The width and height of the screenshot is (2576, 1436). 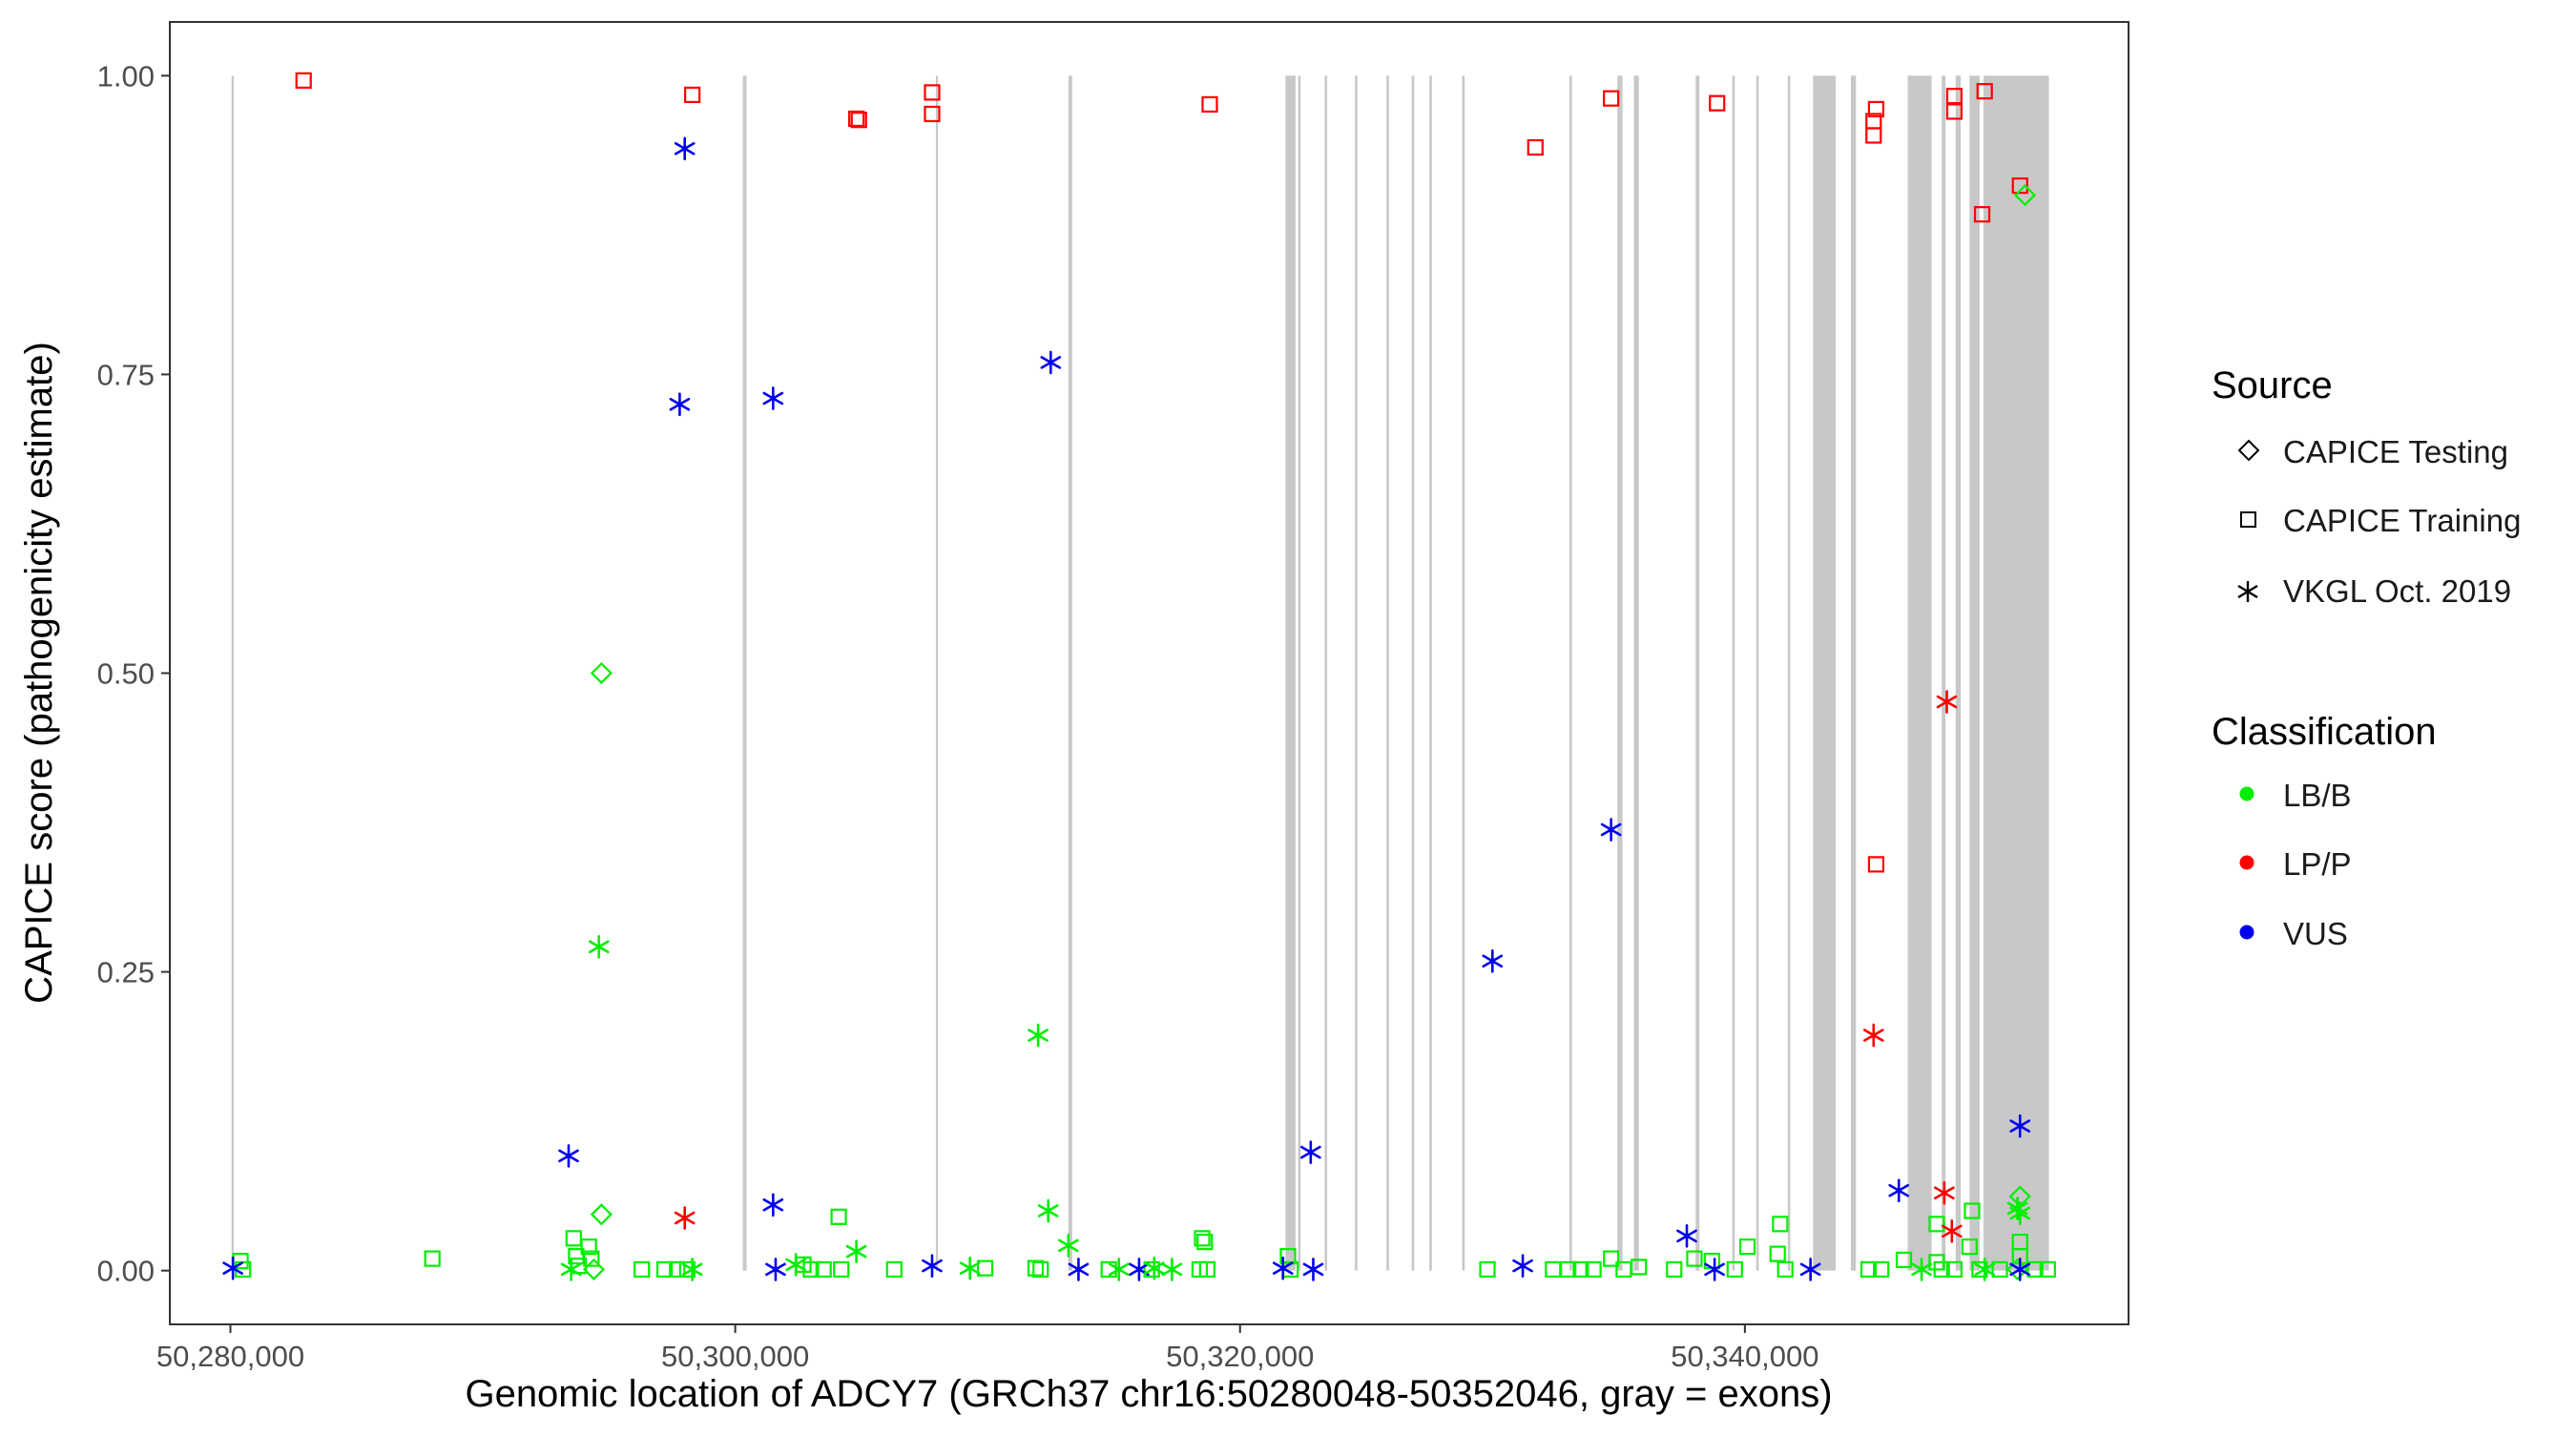 I want to click on legend-item-vkgl: VKGL Oct. 2019, so click(x=2374, y=591).